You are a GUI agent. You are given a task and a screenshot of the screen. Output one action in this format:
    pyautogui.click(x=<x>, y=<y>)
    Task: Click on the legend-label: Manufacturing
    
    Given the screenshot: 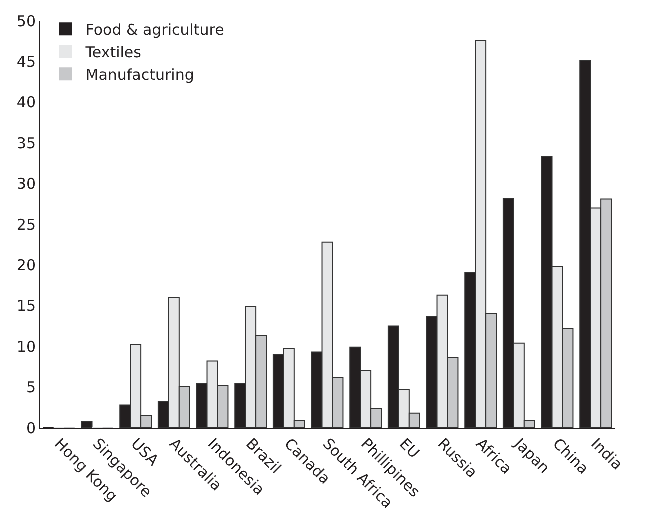 What is the action you would take?
    pyautogui.click(x=140, y=75)
    